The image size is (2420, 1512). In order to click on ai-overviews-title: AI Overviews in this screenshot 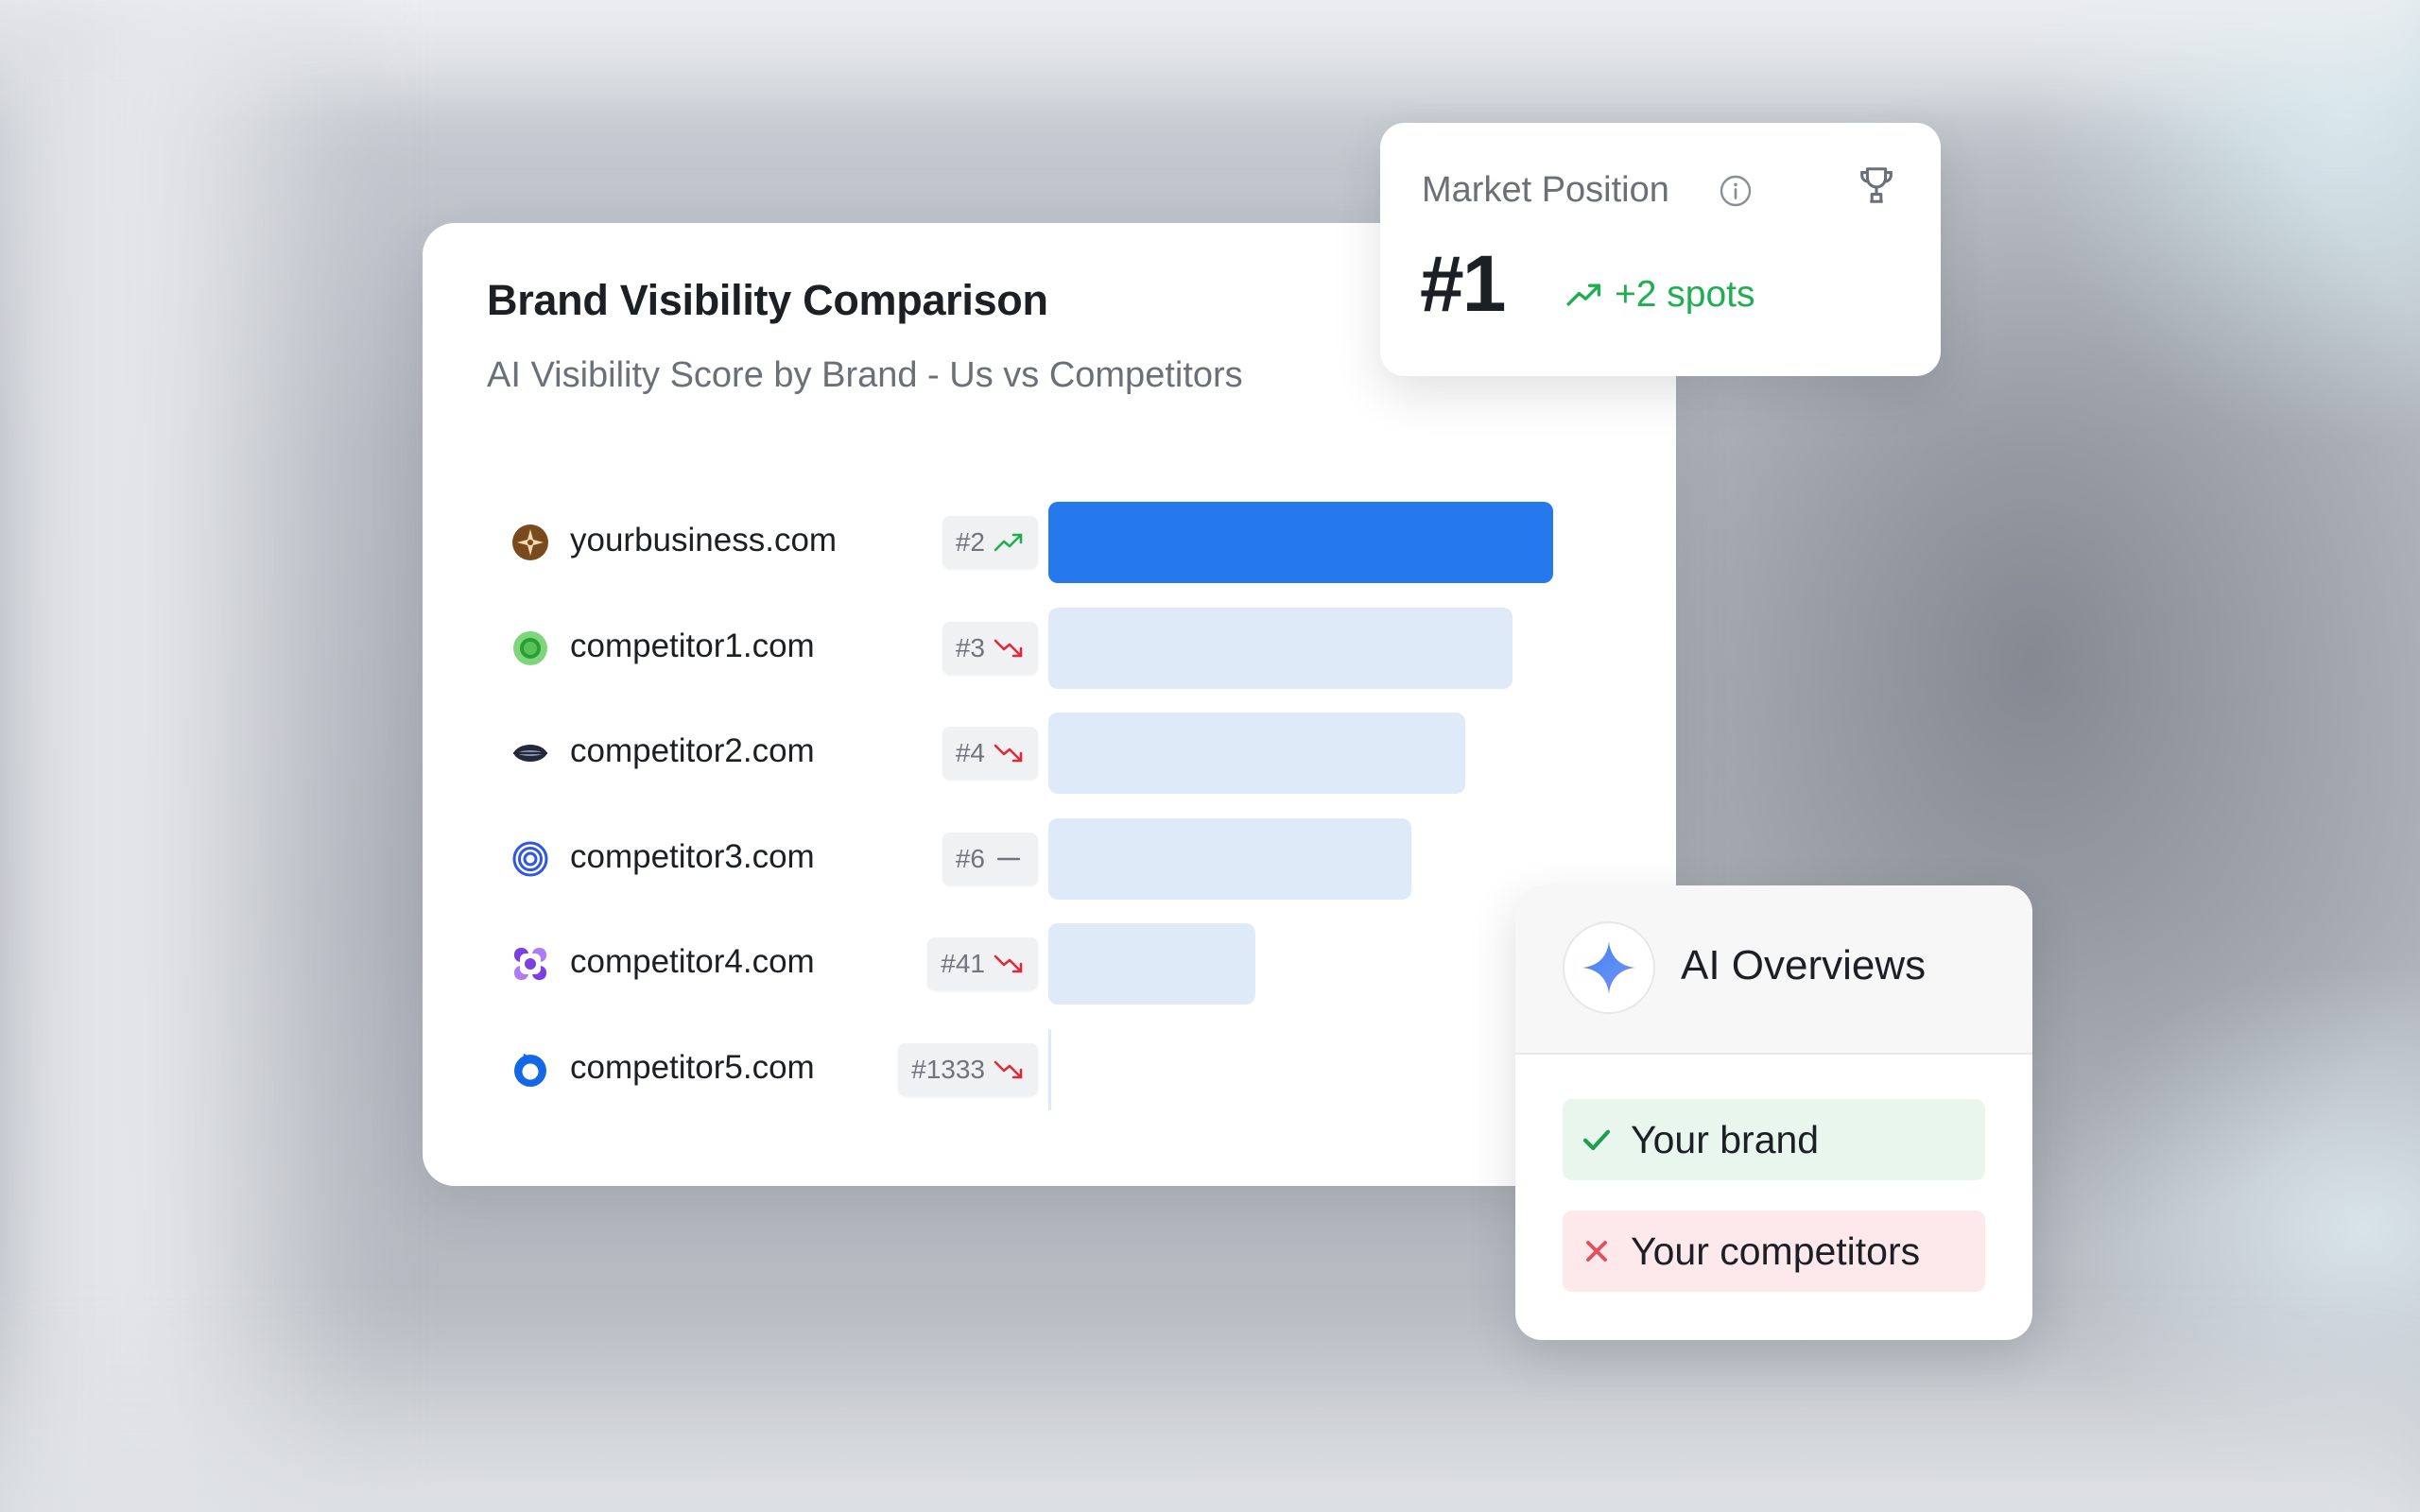, I will do `click(1804, 965)`.